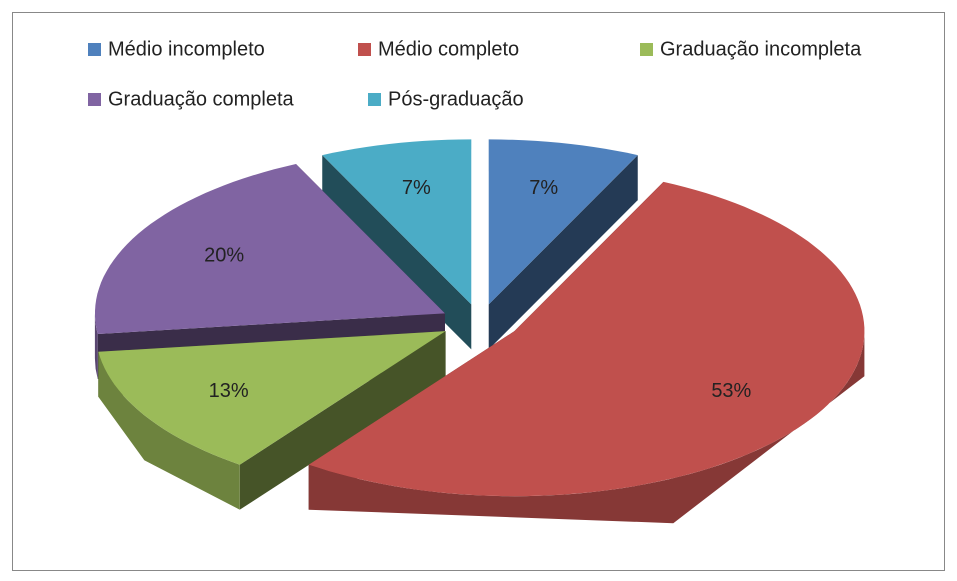 This screenshot has width=957, height=581. I want to click on legend-label: Pós-graduação, so click(456, 99).